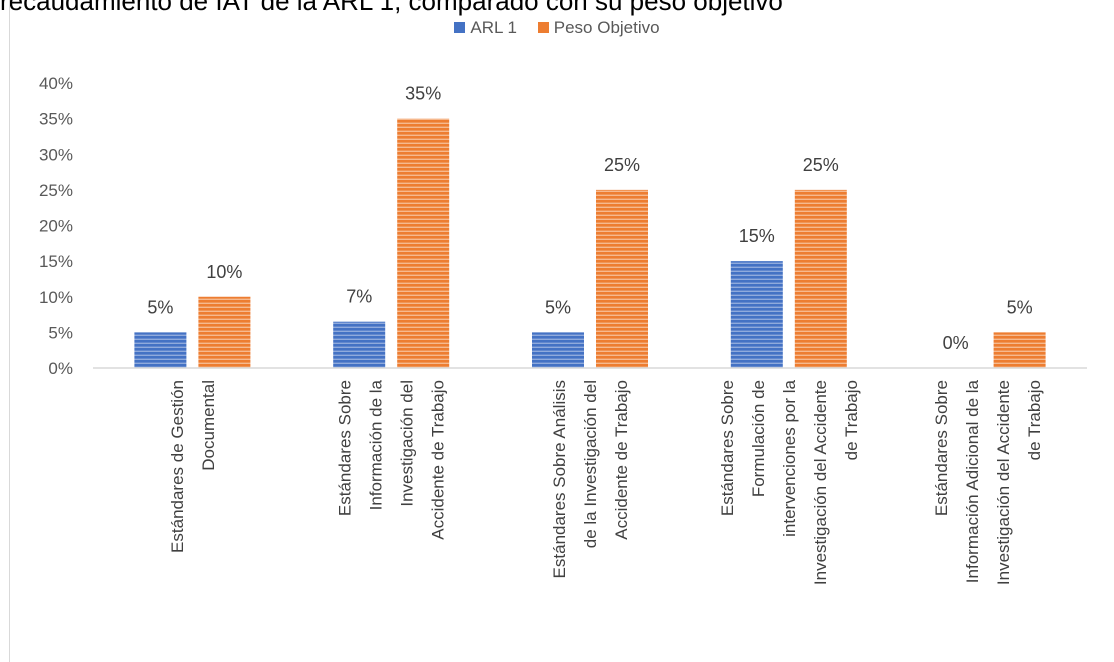 The image size is (1114, 662). What do you see at coordinates (208, 425) in the screenshot?
I see `category-label-line: Documental` at bounding box center [208, 425].